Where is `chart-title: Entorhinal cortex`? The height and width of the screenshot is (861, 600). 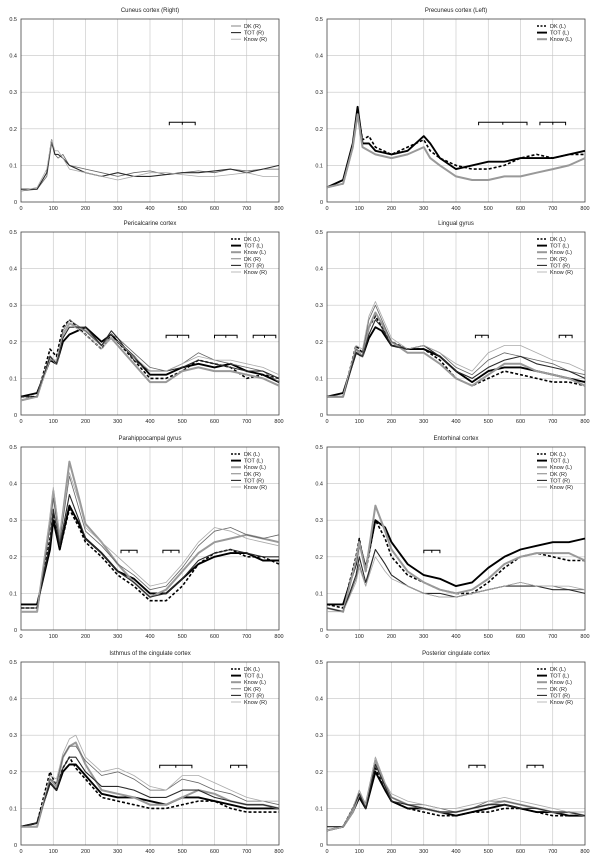 chart-title: Entorhinal cortex is located at coordinates (455, 439).